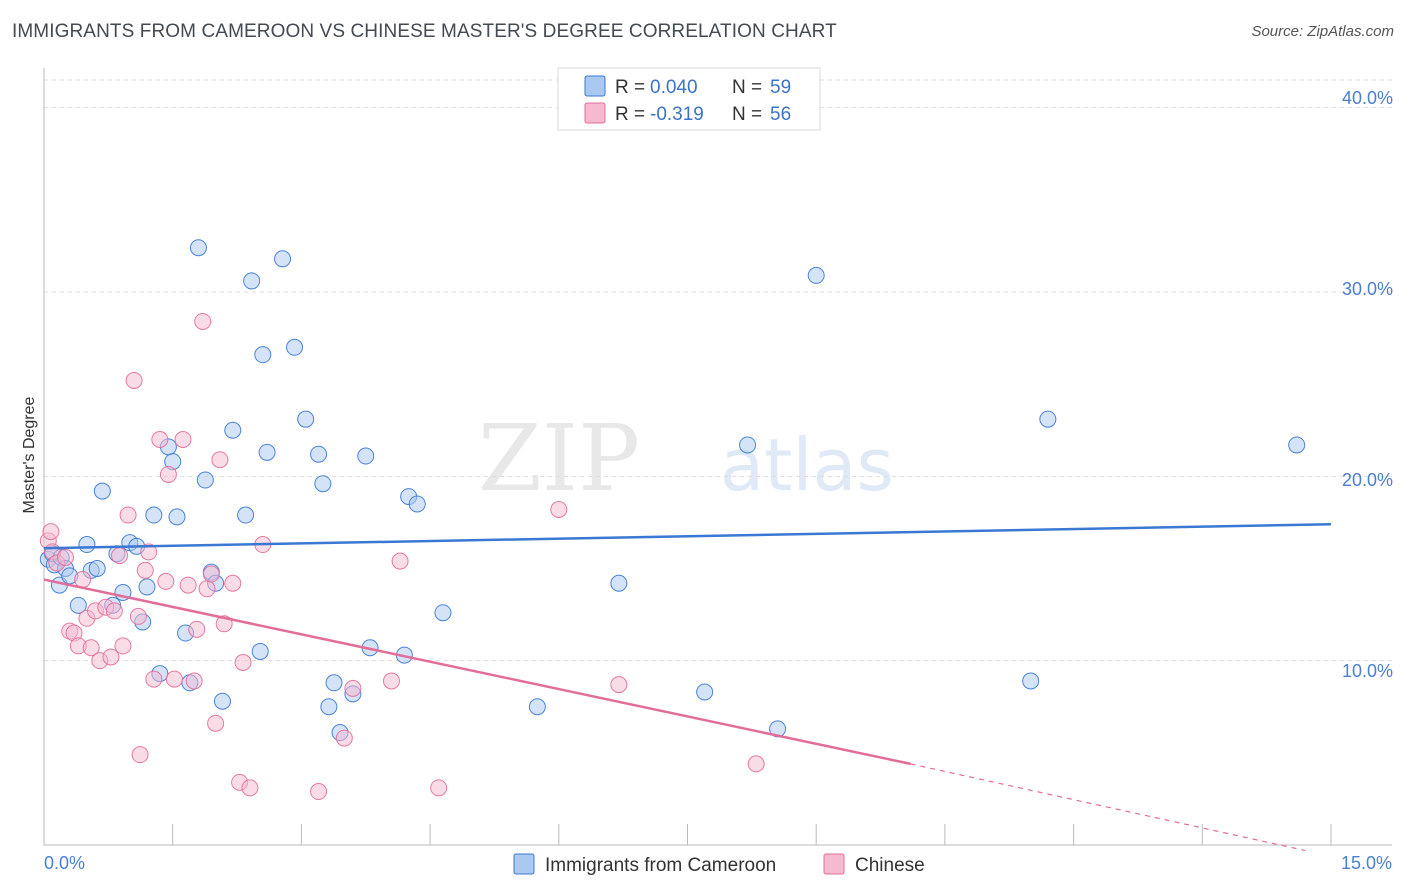 The image size is (1406, 892). Describe the element at coordinates (689, 99) in the screenshot. I see `stats-legend: R = 0.040 N = 59 R = -0.319 N = 56` at that location.